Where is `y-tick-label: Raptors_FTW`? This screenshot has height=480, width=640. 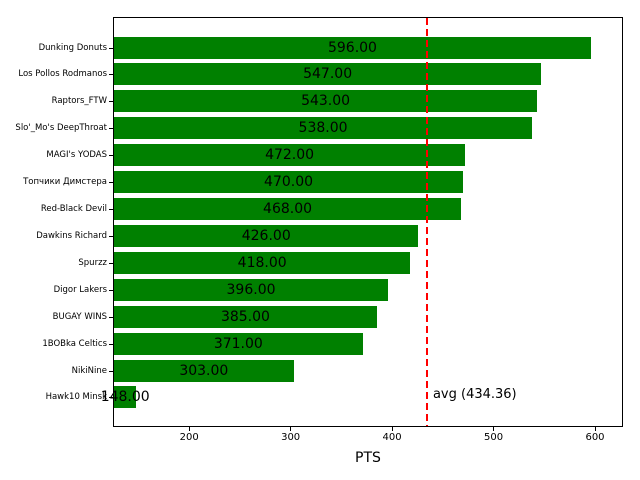 y-tick-label: Raptors_FTW is located at coordinates (79, 101).